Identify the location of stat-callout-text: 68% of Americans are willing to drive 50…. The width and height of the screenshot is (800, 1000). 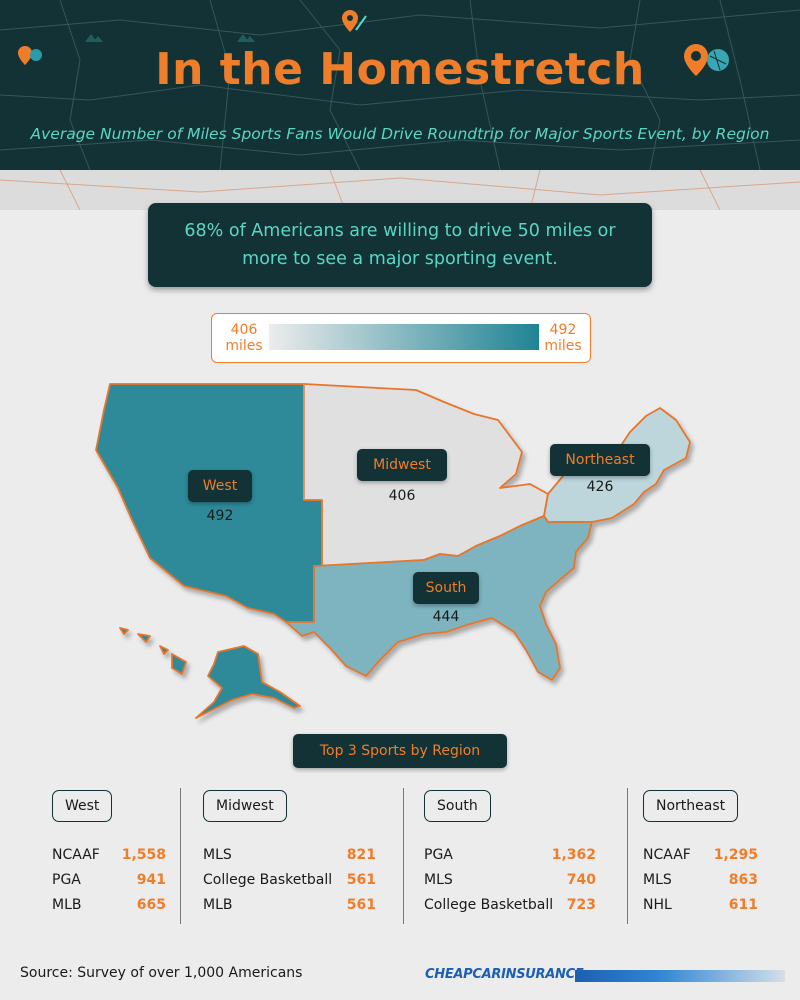
(400, 245).